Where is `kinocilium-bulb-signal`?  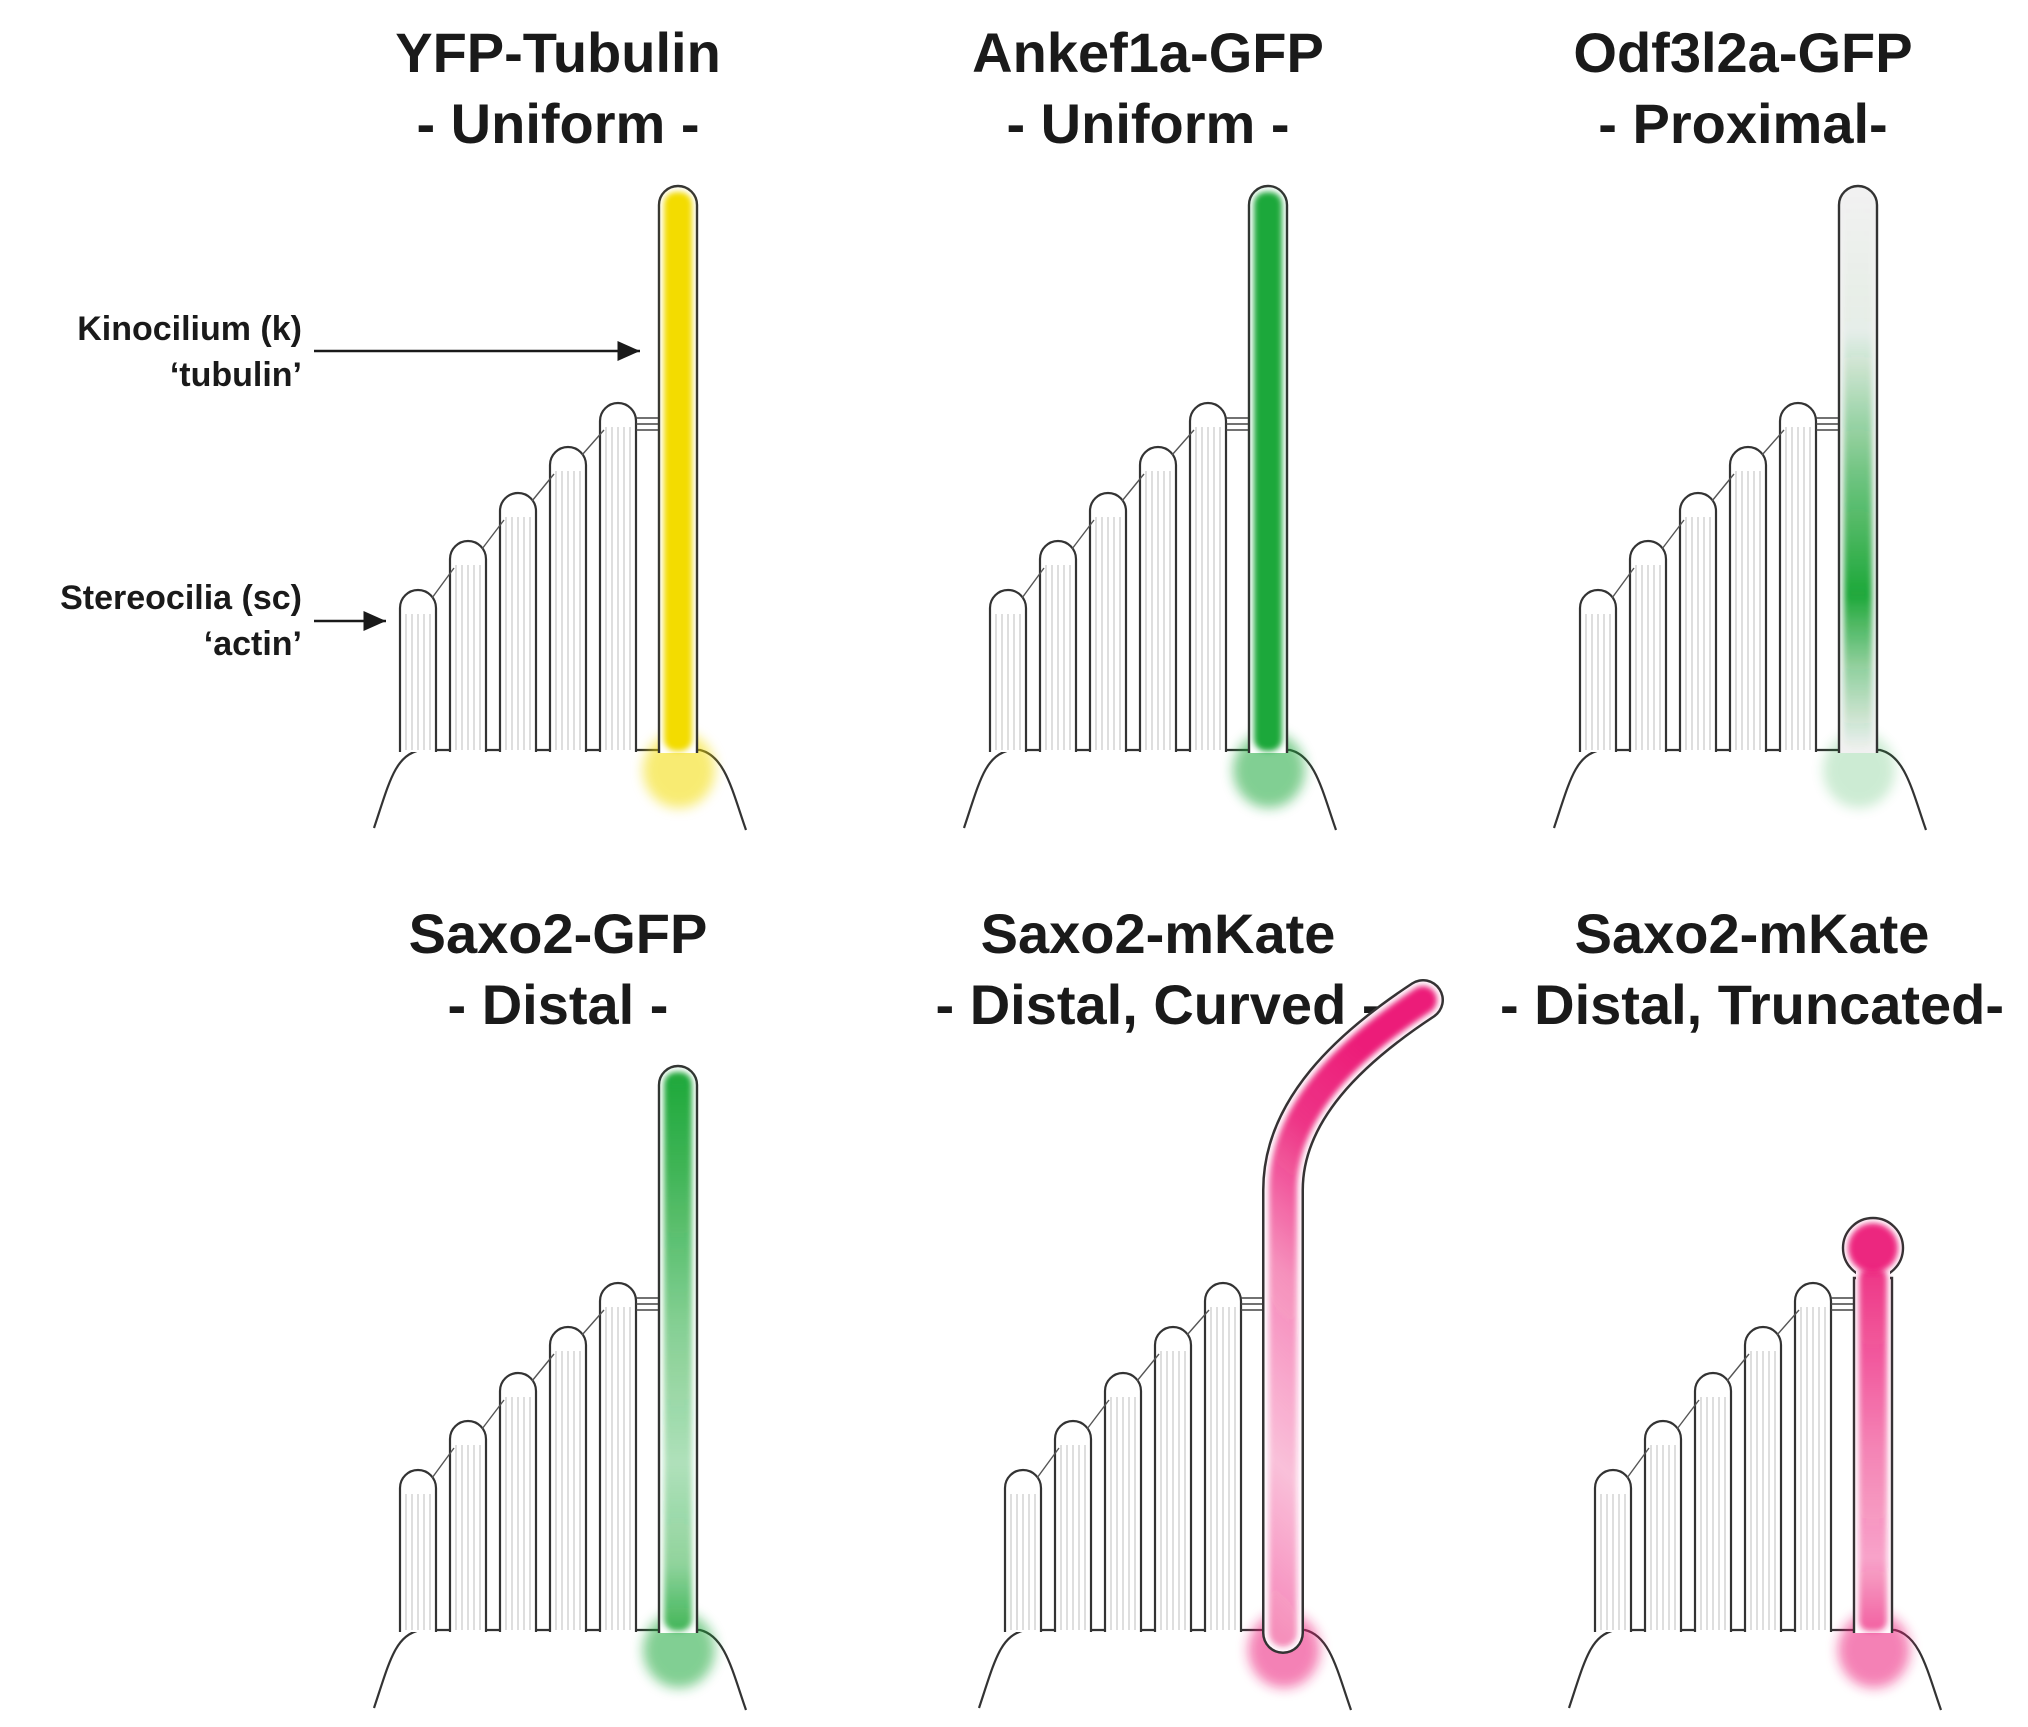 kinocilium-bulb-signal is located at coordinates (1873, 1248).